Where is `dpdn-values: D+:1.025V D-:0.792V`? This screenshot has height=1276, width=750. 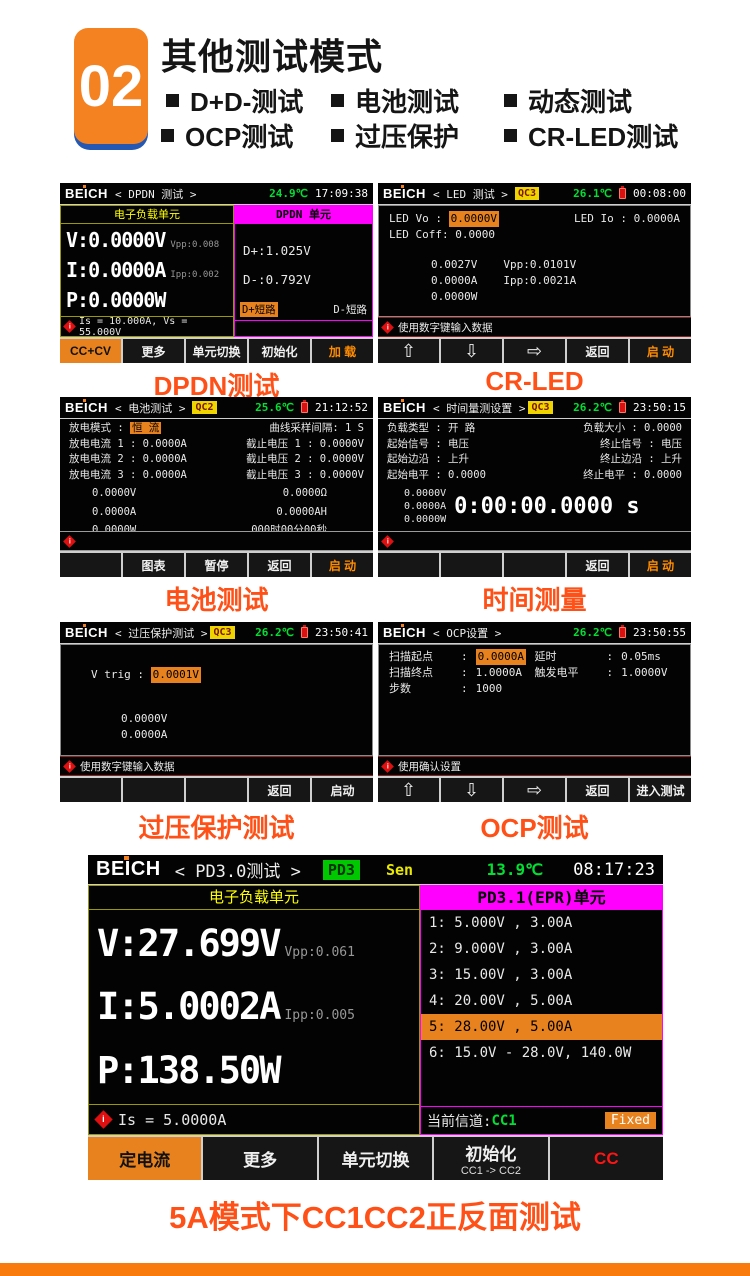
dpdn-values: D+:1.025V D-:0.792V is located at coordinates (303, 263).